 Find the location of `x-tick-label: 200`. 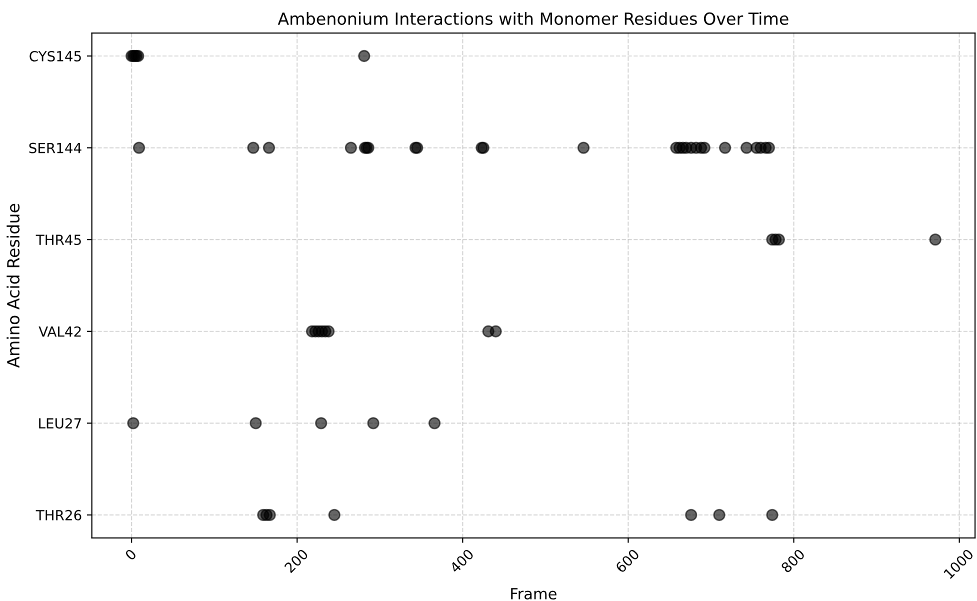

x-tick-label: 200 is located at coordinates (296, 561).